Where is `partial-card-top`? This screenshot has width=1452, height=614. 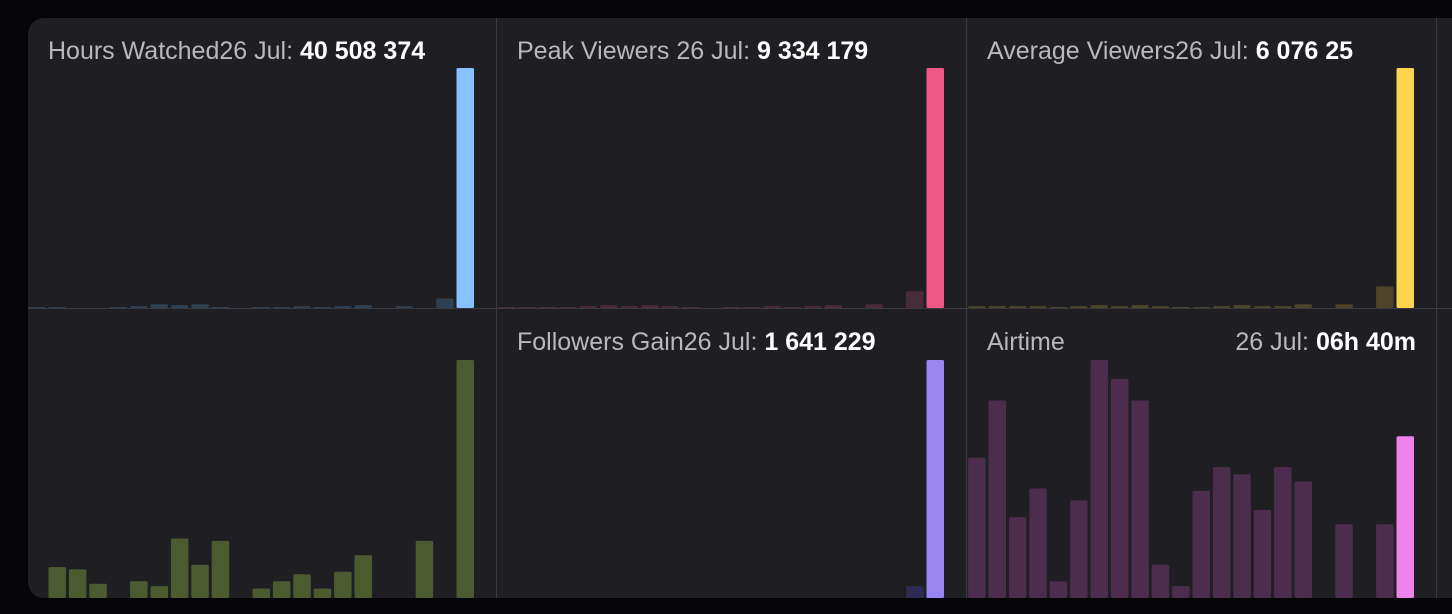
partial-card-top is located at coordinates (1444, 163).